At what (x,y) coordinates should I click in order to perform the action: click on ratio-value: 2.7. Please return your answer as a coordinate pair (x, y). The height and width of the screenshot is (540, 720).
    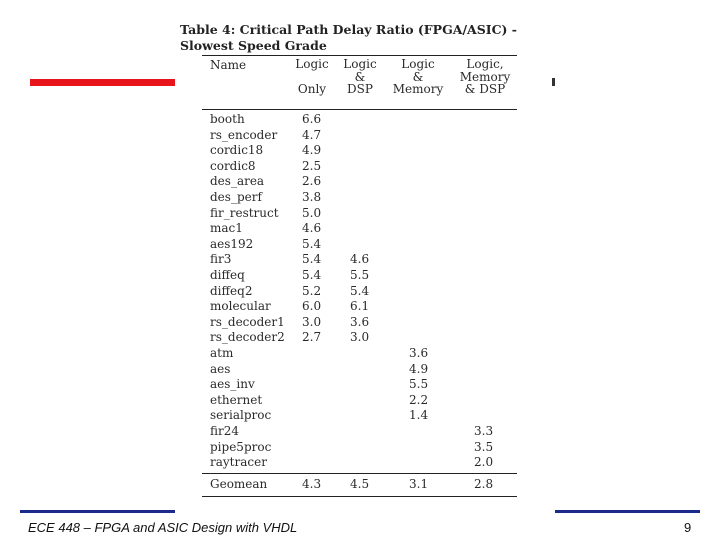
    Looking at the image, I should click on (312, 337).